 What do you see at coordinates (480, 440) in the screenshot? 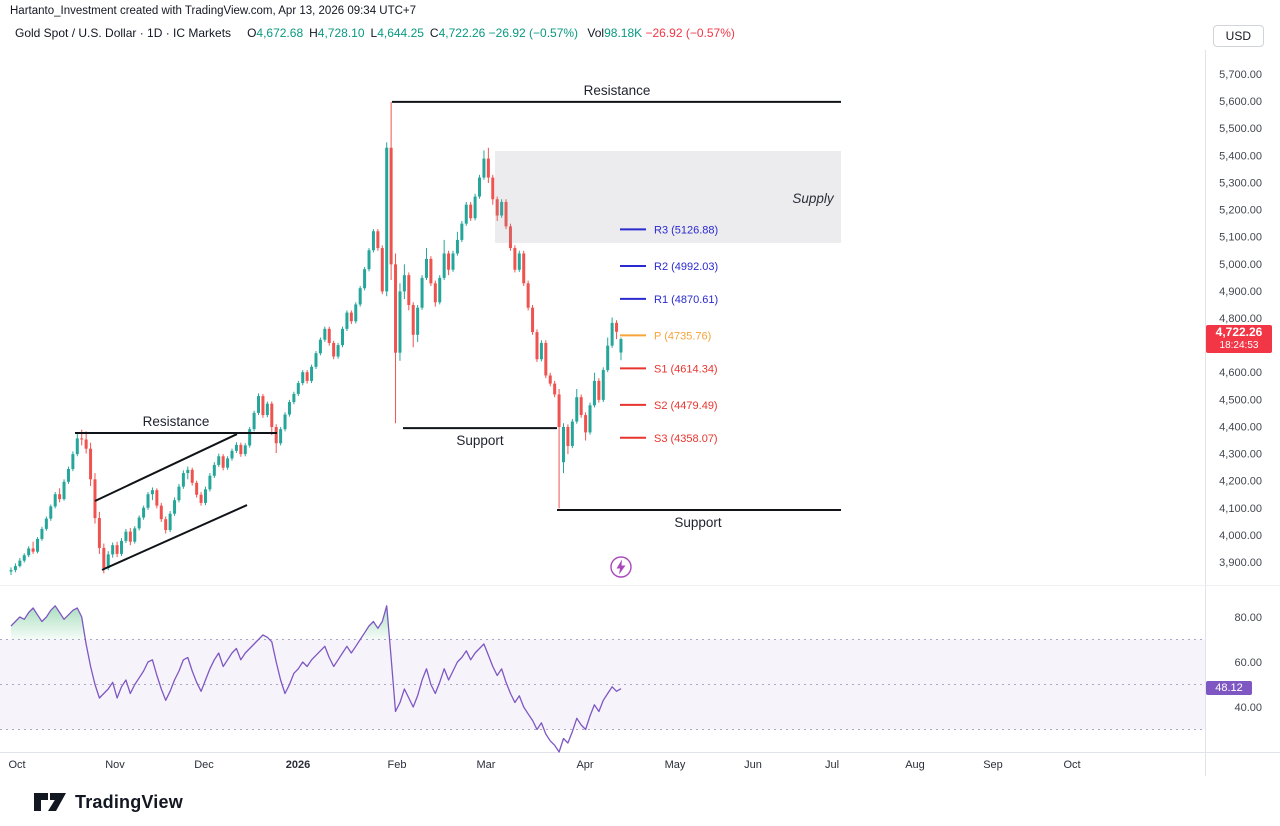
I see `sr-label: Support` at bounding box center [480, 440].